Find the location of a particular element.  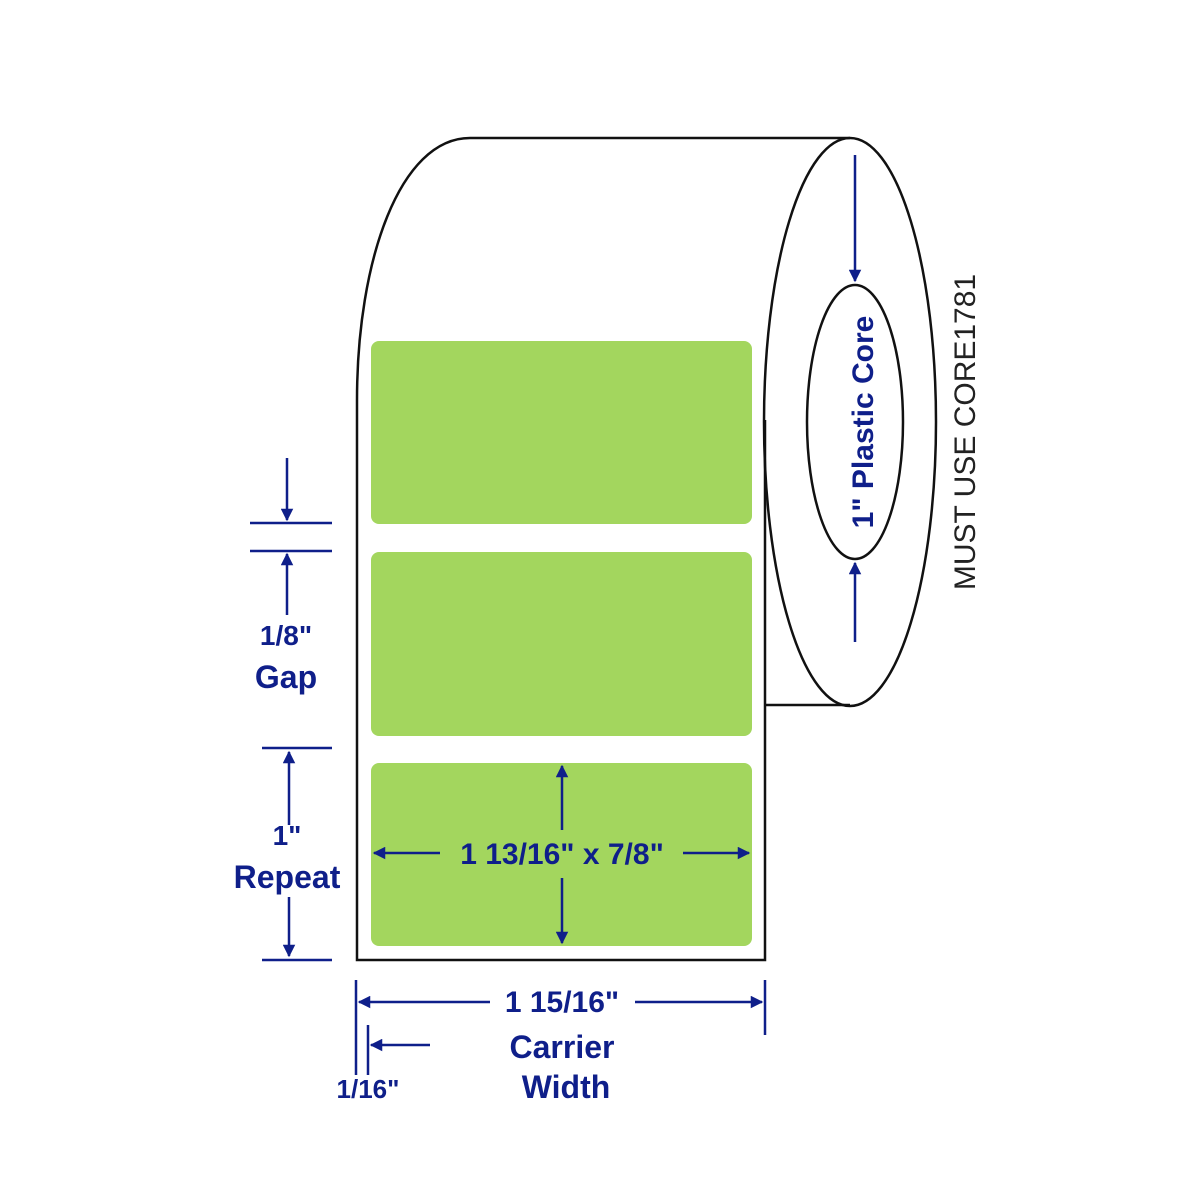

core-ellipse is located at coordinates (855, 422).